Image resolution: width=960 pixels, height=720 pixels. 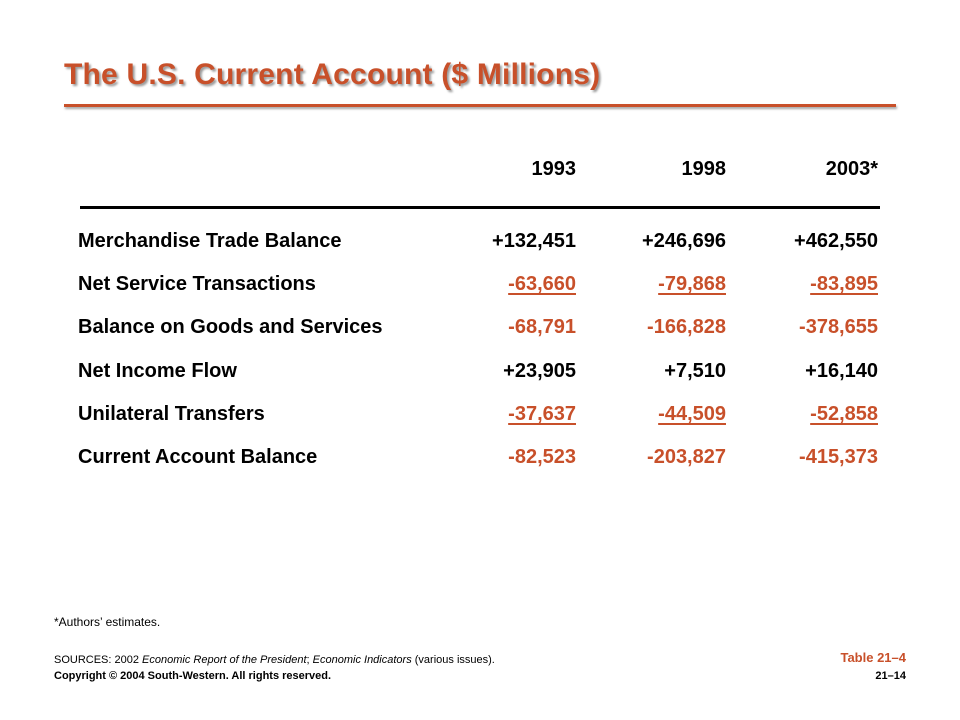 I want to click on row-value-2003: +462,550, so click(x=836, y=241).